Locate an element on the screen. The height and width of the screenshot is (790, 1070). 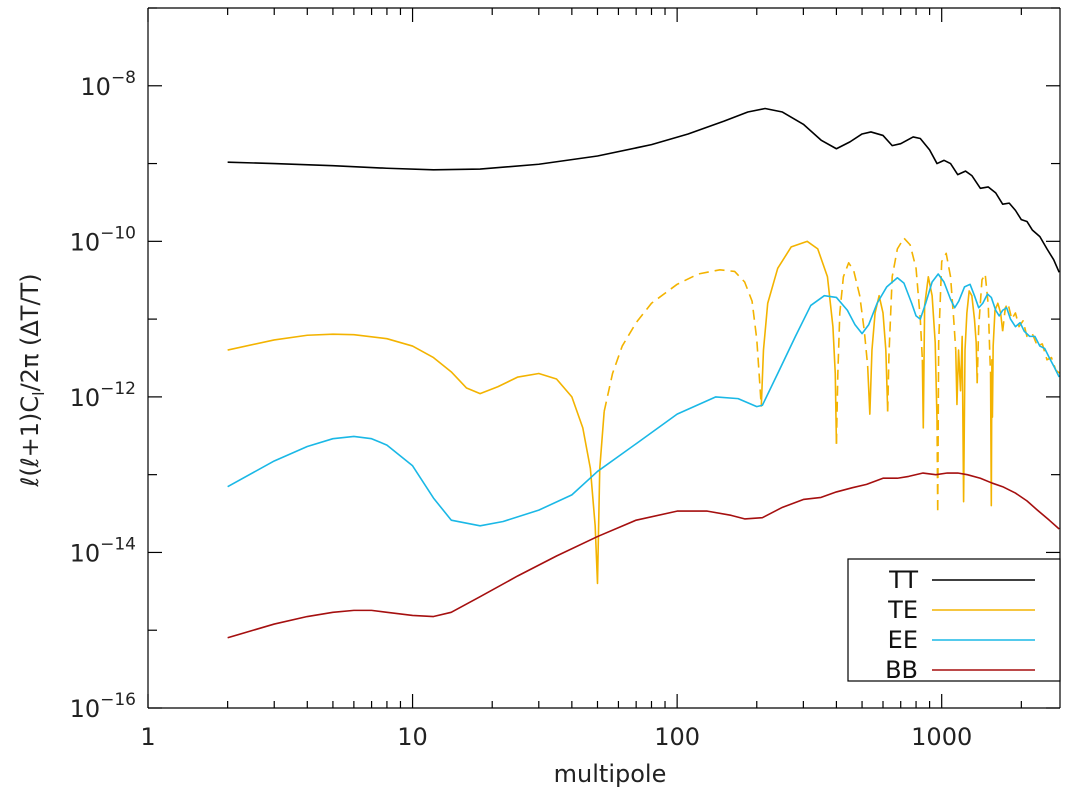
x-tick-label: 100 is located at coordinates (677, 737).